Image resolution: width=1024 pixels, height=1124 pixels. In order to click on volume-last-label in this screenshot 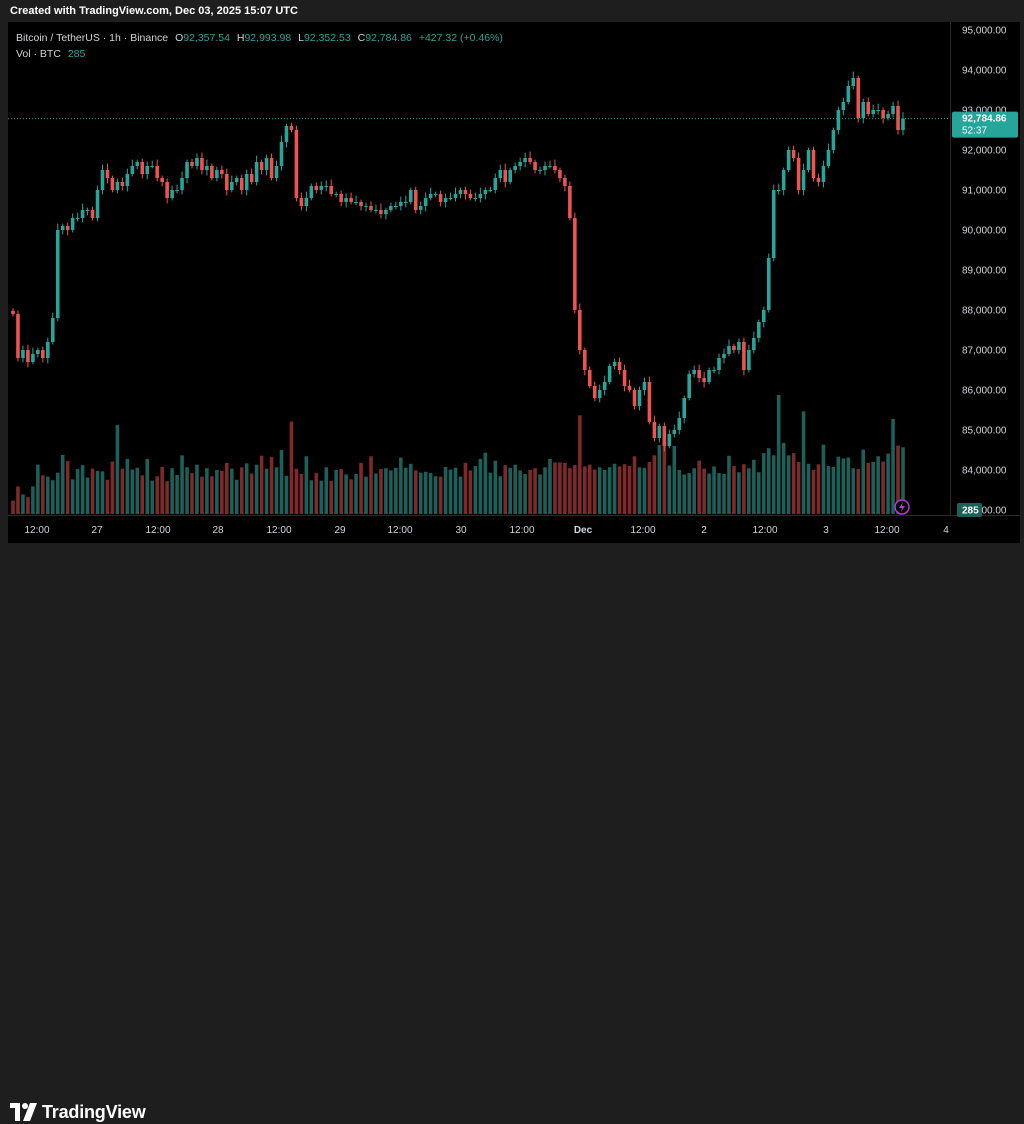, I will do `click(969, 510)`.